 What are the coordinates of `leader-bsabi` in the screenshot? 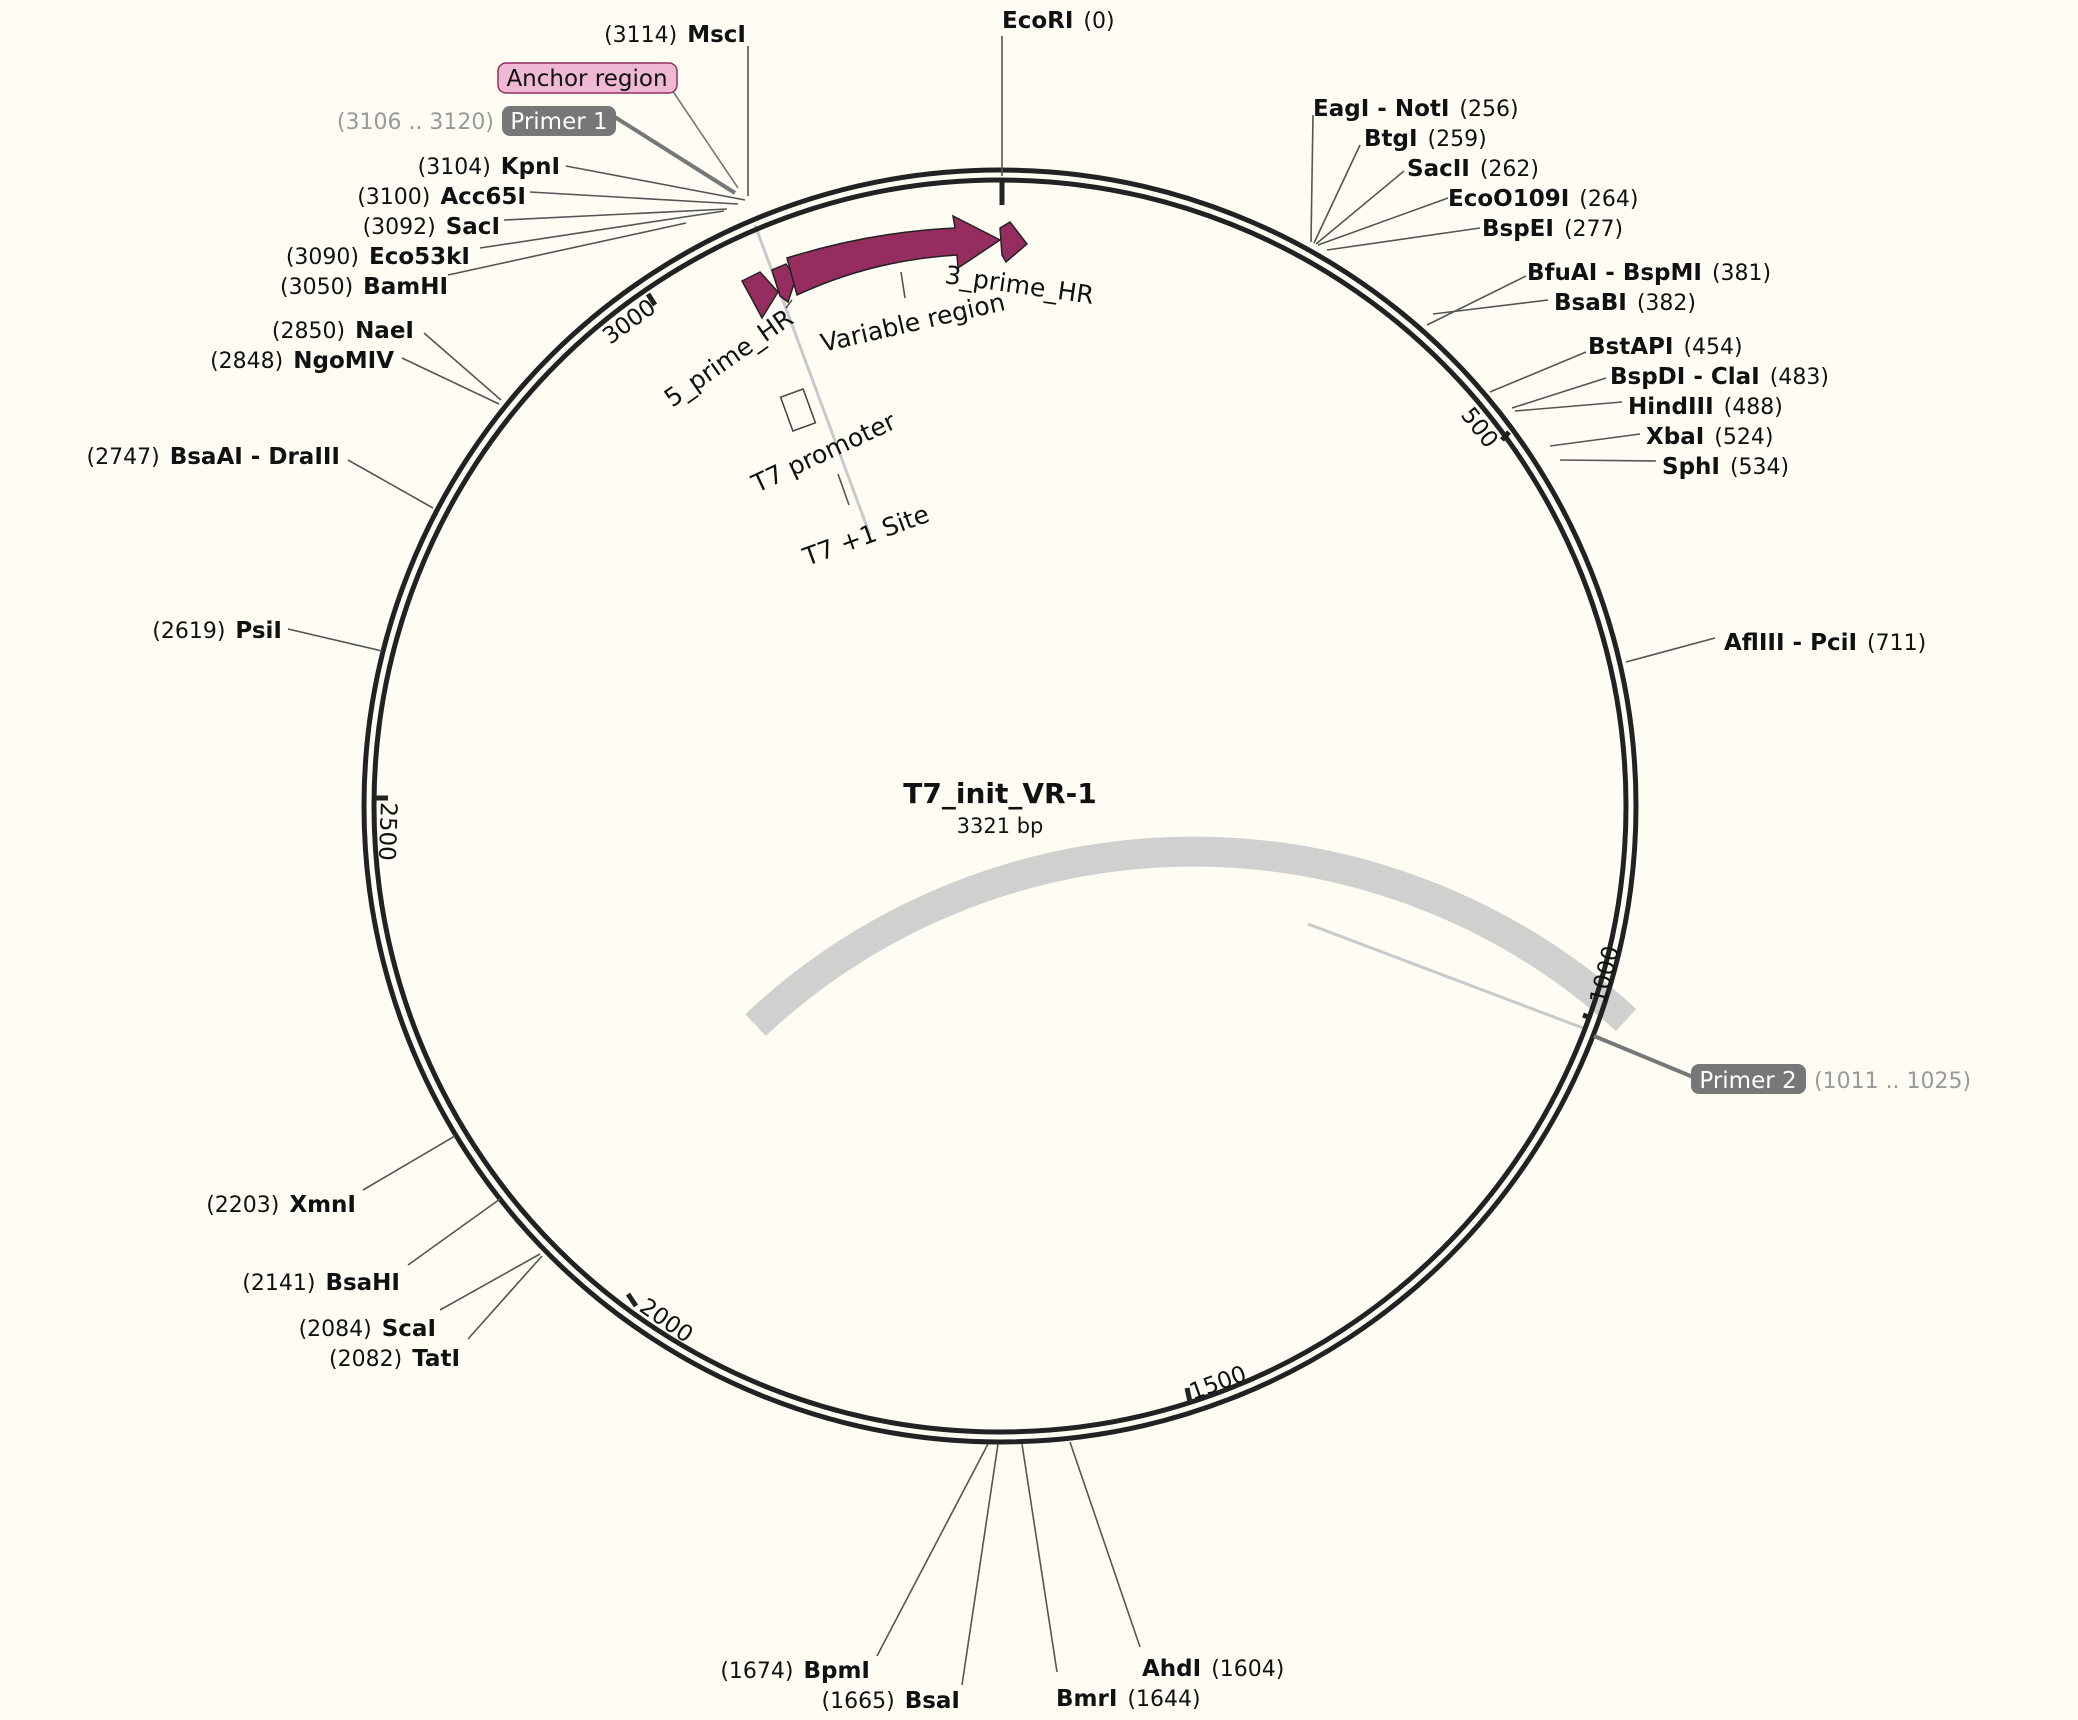 It's located at (1490, 307).